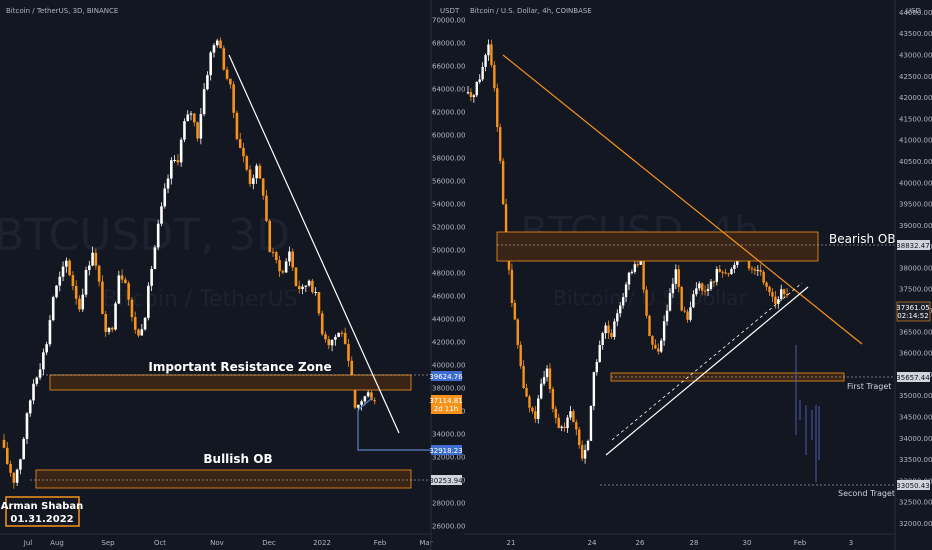  What do you see at coordinates (913, 311) in the screenshot?
I see `right-tag-current` at bounding box center [913, 311].